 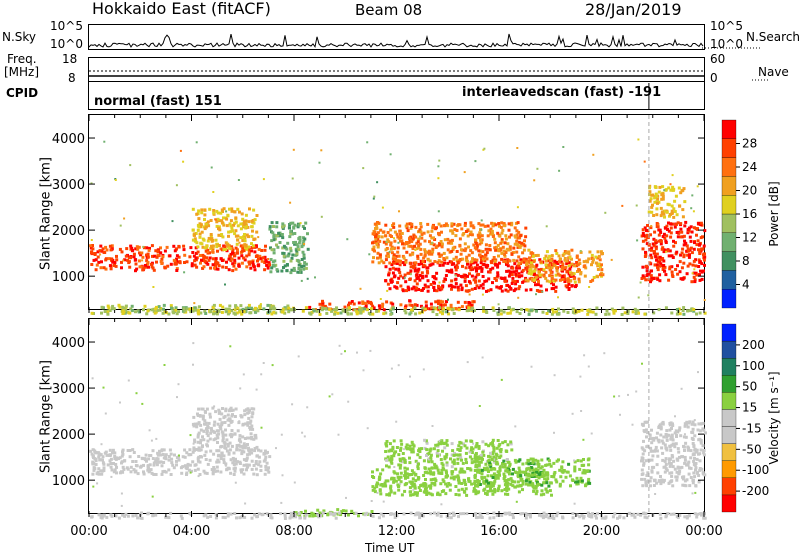 I want to click on ytick-label: 1000, so click(x=68, y=481).